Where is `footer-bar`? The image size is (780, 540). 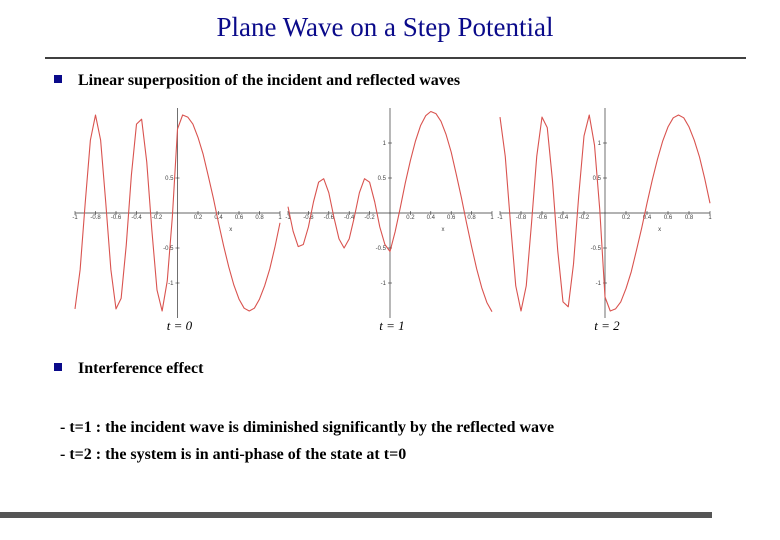
footer-bar is located at coordinates (356, 515).